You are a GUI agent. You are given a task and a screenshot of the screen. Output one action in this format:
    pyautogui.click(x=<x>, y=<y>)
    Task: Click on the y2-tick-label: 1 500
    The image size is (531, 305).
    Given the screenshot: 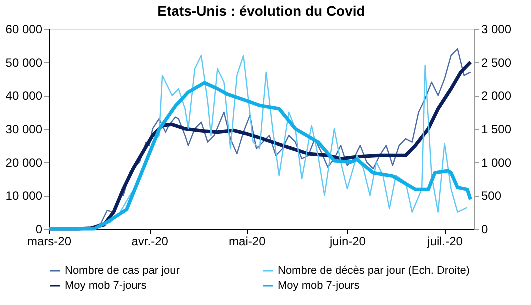 What is the action you would take?
    pyautogui.click(x=497, y=129)
    